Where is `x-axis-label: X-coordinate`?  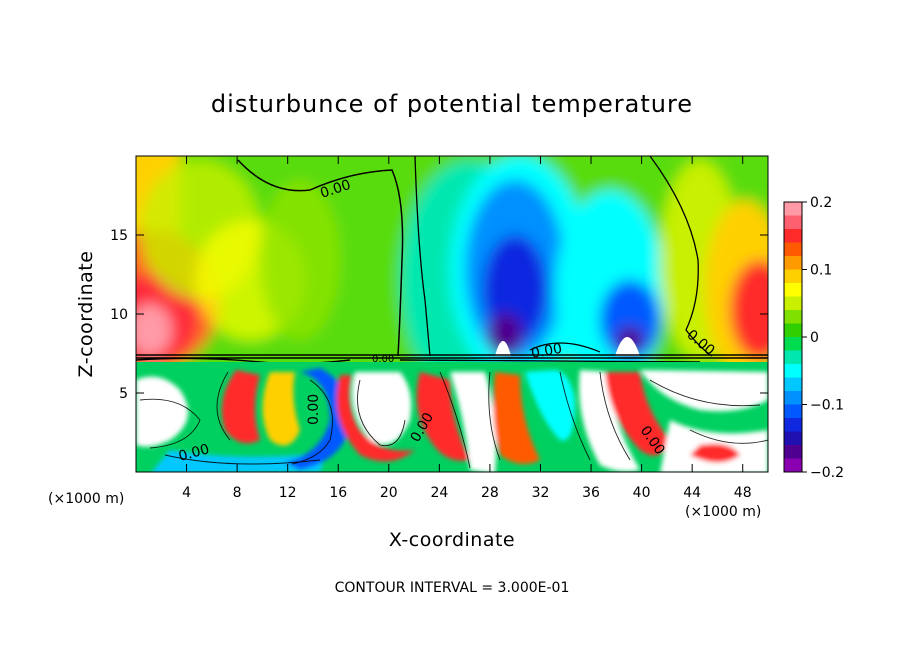
x-axis-label: X-coordinate is located at coordinates (452, 540).